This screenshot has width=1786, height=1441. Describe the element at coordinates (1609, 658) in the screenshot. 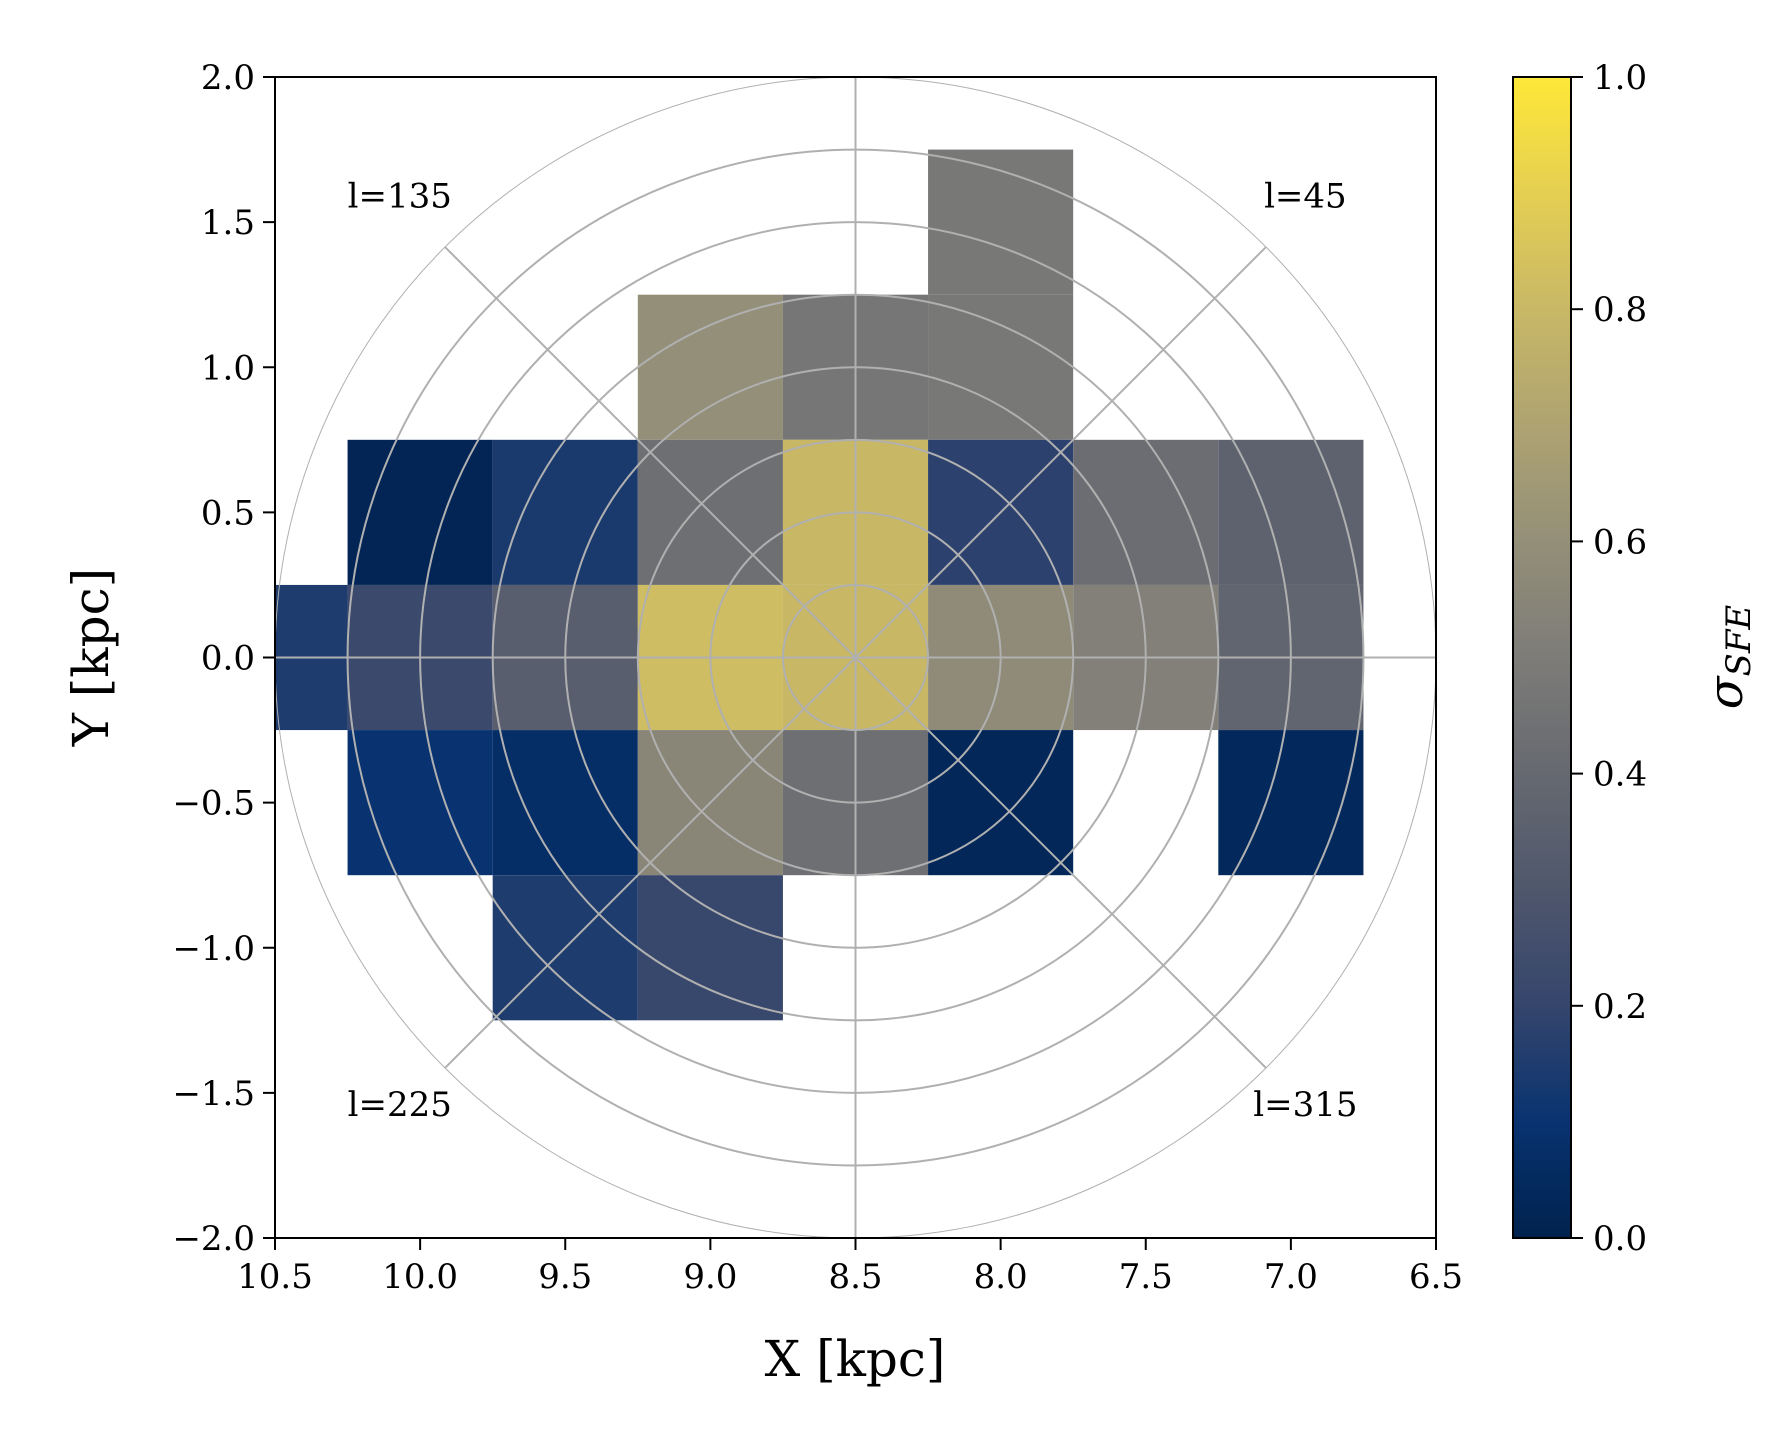

I see `colorbar-ticks: 0.0 0.2 0.4 0.6 0.8 1.0` at that location.